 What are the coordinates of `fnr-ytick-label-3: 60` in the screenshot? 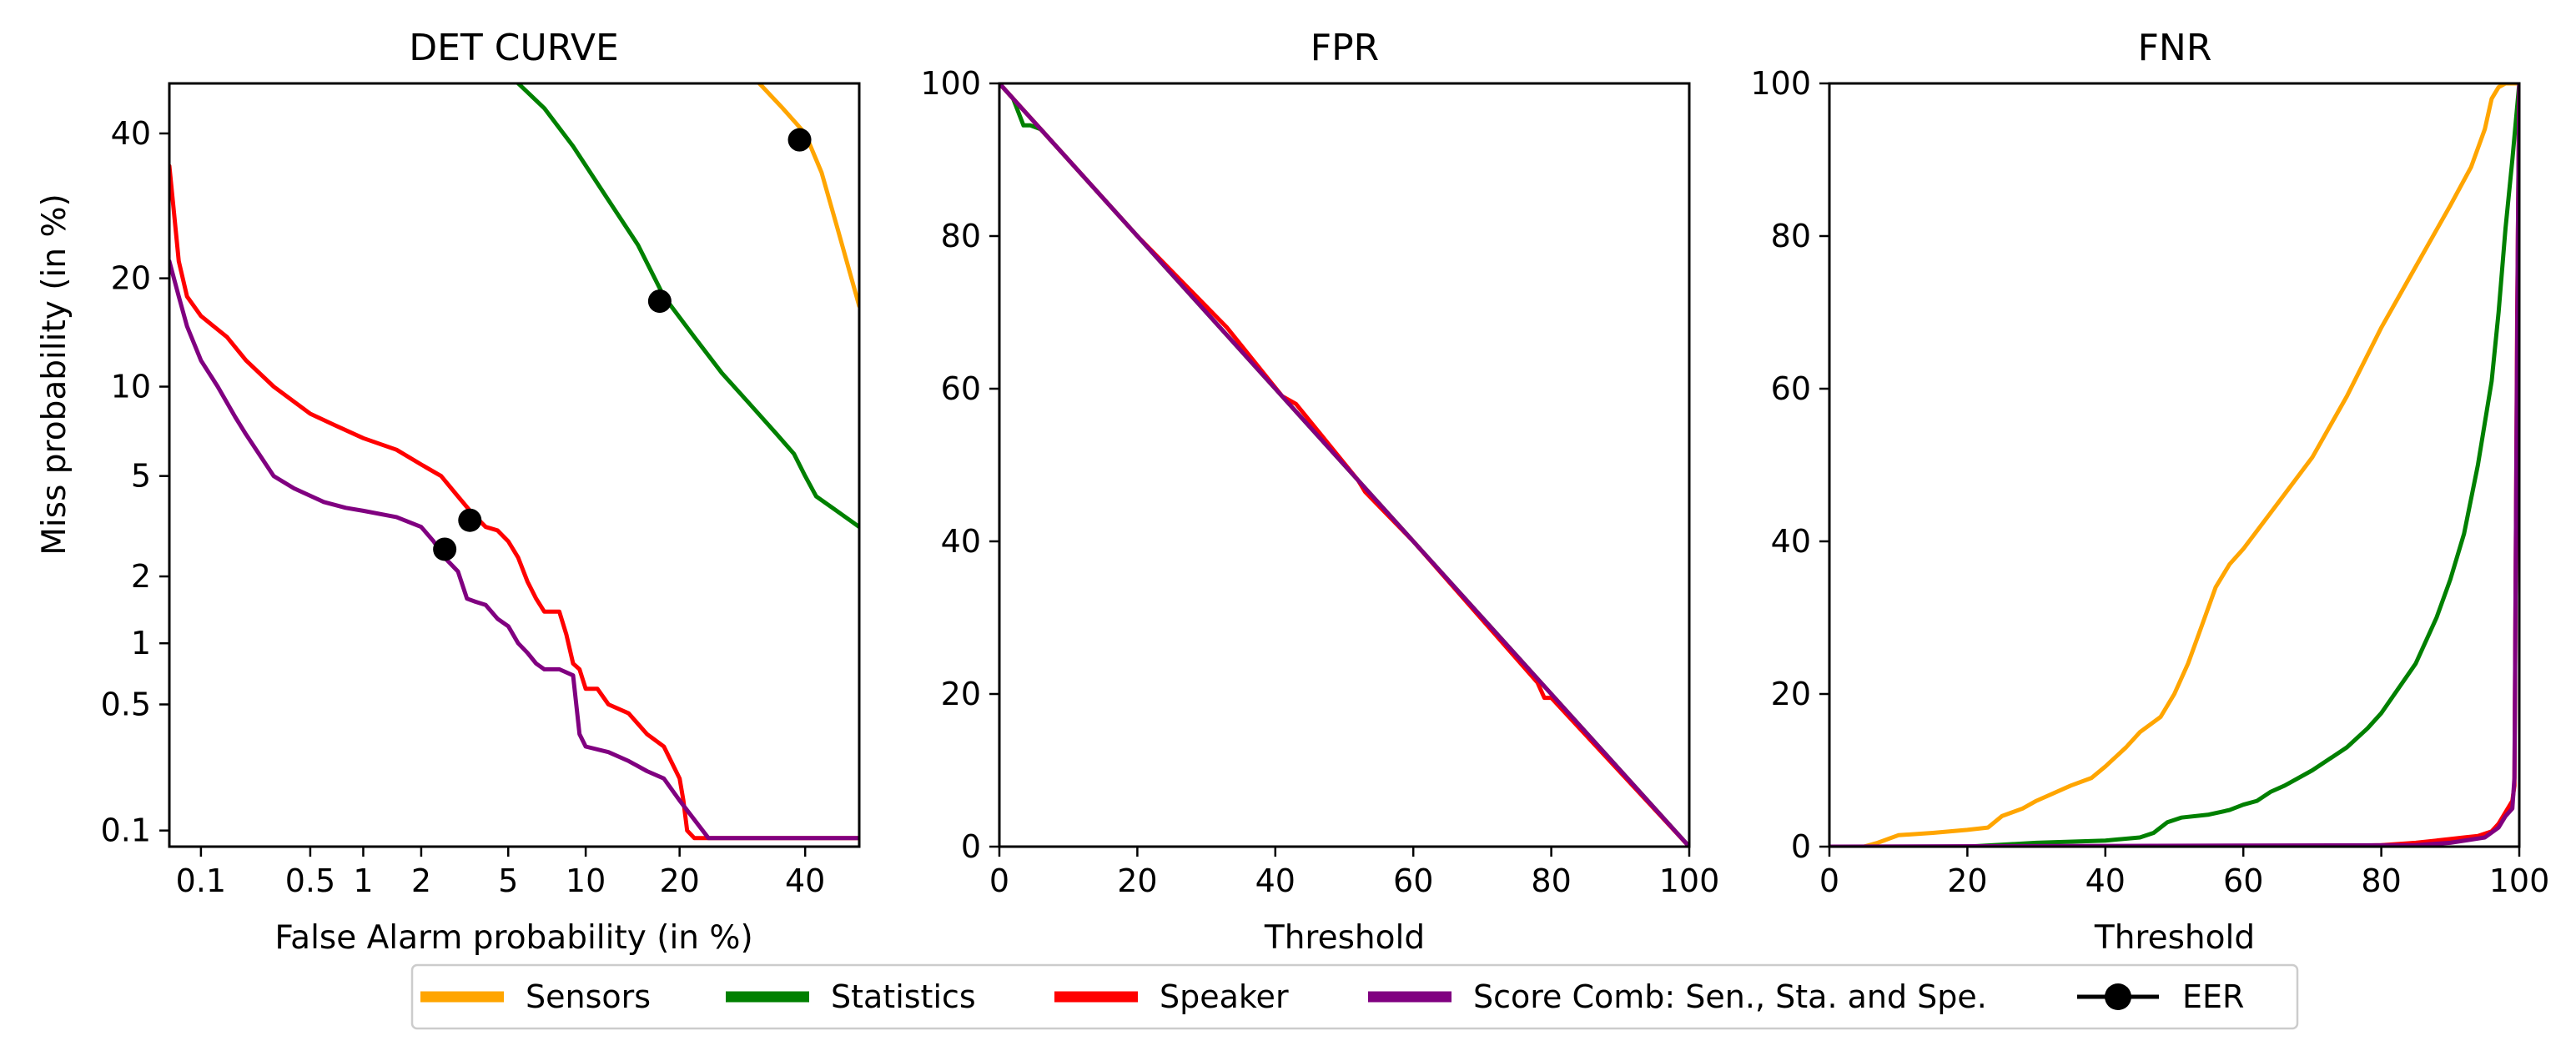 It's located at (1791, 388).